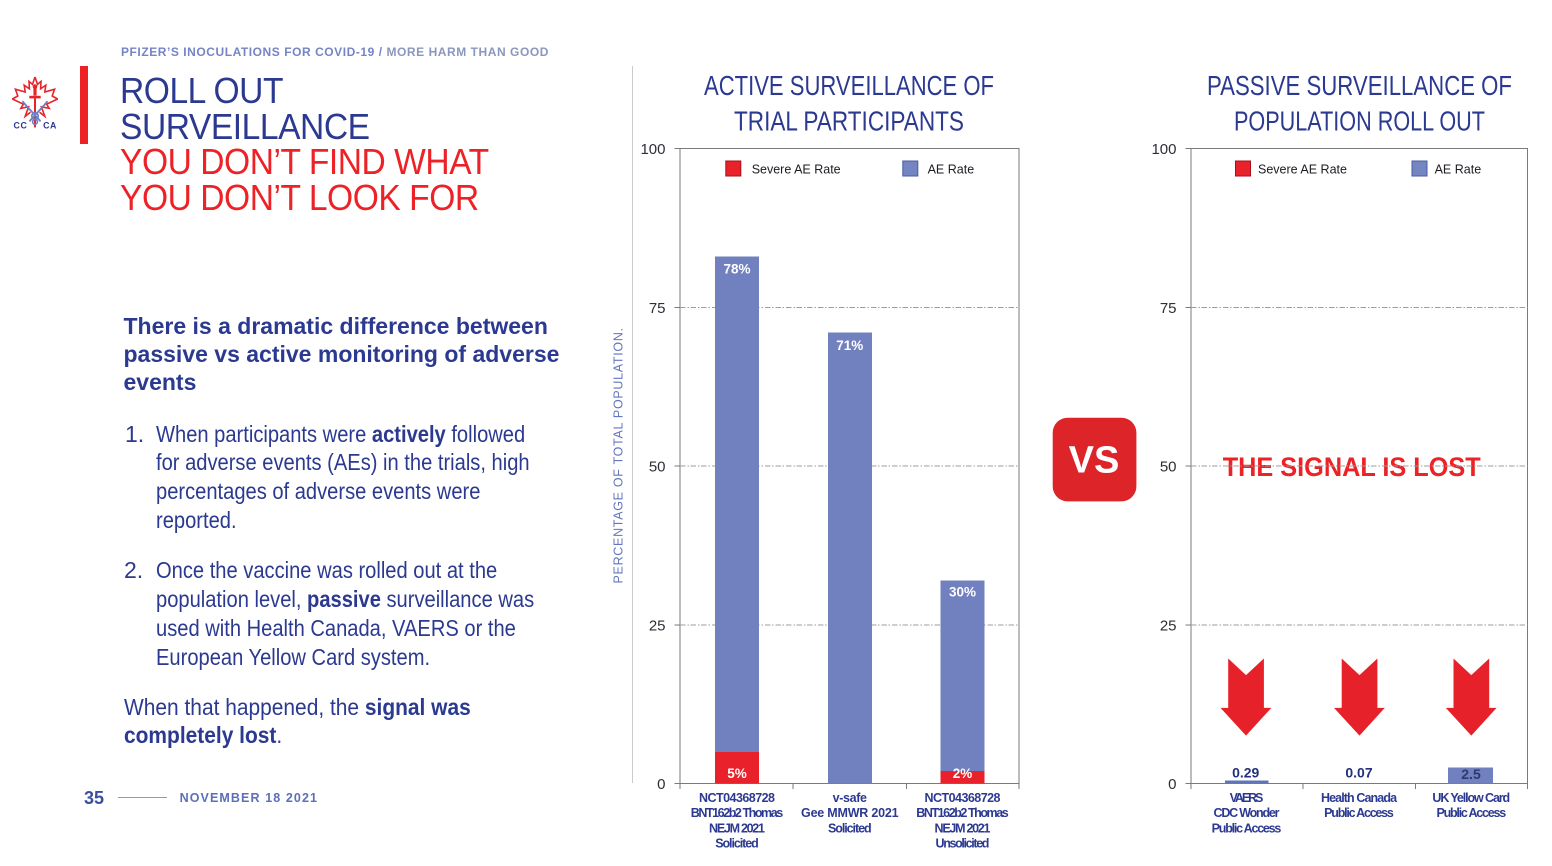 The height and width of the screenshot is (866, 1552). Describe the element at coordinates (619, 455) in the screenshot. I see `svg-text:PERCENTAGE OF TOTAL POPULATION: PERCENTAGE OF TOTAL POPULATION.` at that location.